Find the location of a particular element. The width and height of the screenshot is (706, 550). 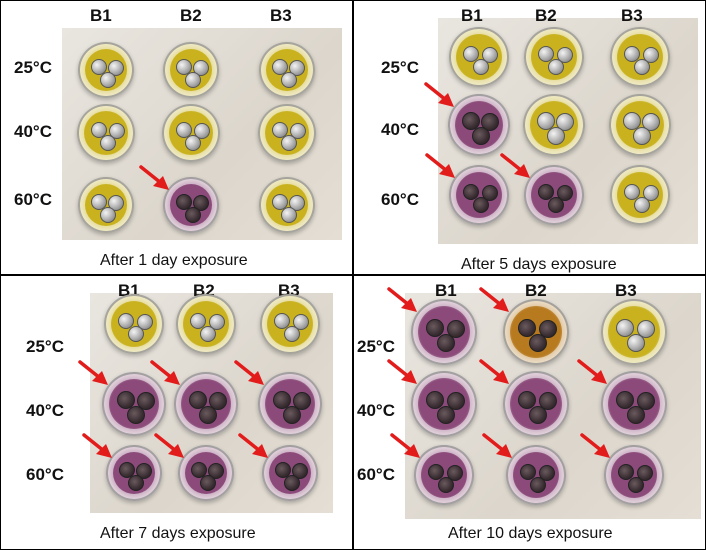

panel-caption: After 1 day exposure is located at coordinates (174, 260).